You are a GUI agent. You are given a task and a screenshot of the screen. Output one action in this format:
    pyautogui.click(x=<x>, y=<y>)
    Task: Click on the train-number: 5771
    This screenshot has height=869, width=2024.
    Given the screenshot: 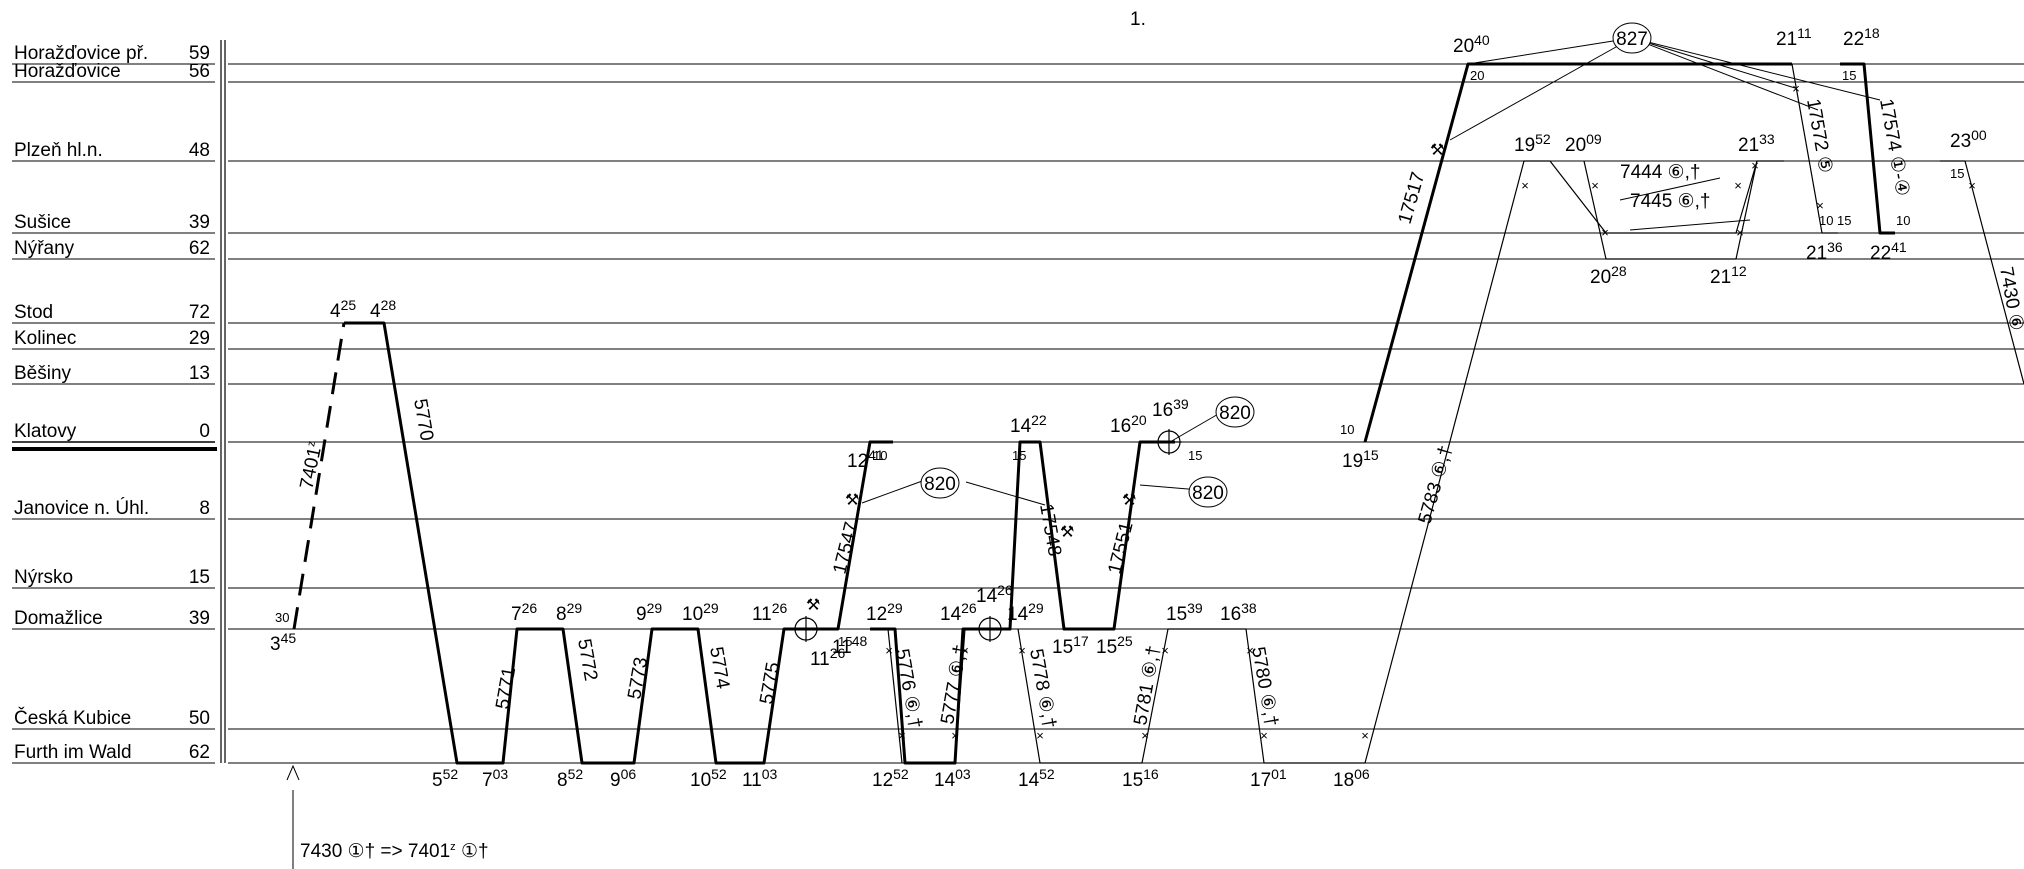 What is the action you would take?
    pyautogui.click(x=506, y=688)
    